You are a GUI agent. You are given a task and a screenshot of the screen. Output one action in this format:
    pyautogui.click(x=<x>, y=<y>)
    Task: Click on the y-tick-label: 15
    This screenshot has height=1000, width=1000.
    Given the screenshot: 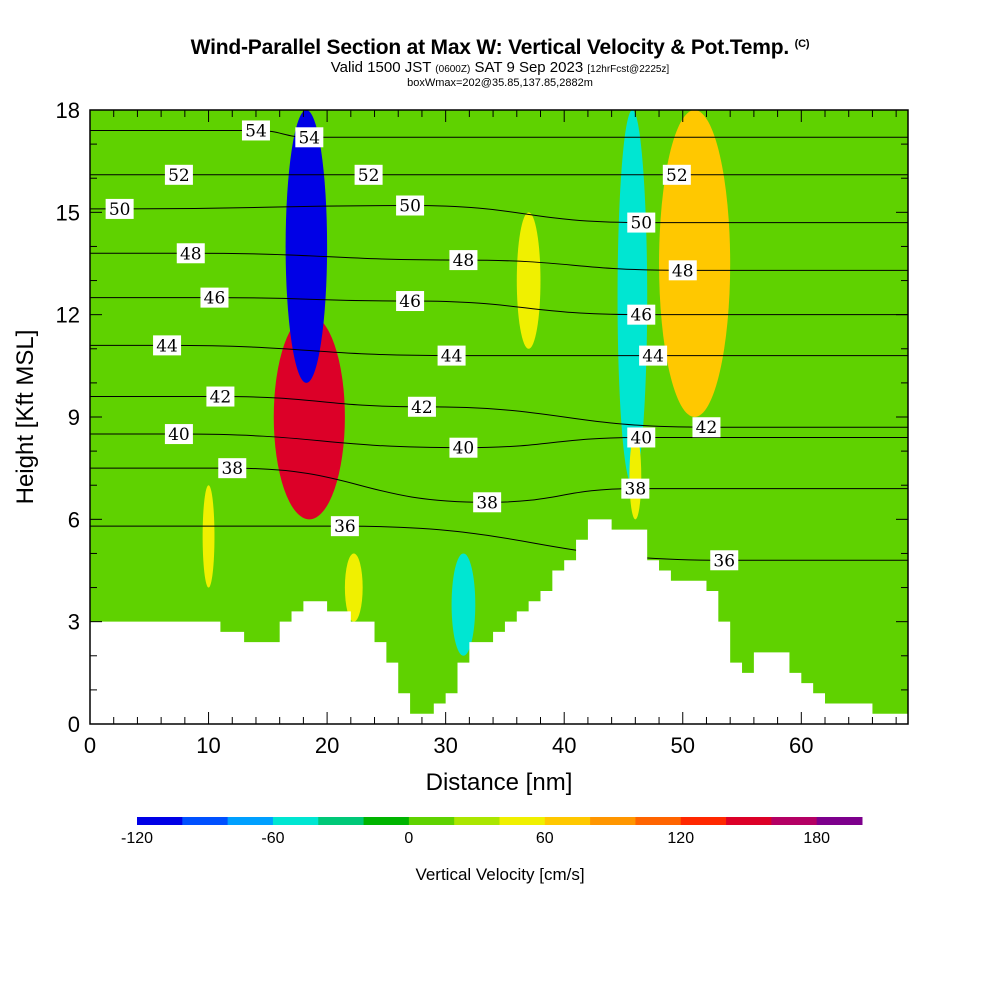 What is the action you would take?
    pyautogui.click(x=68, y=212)
    